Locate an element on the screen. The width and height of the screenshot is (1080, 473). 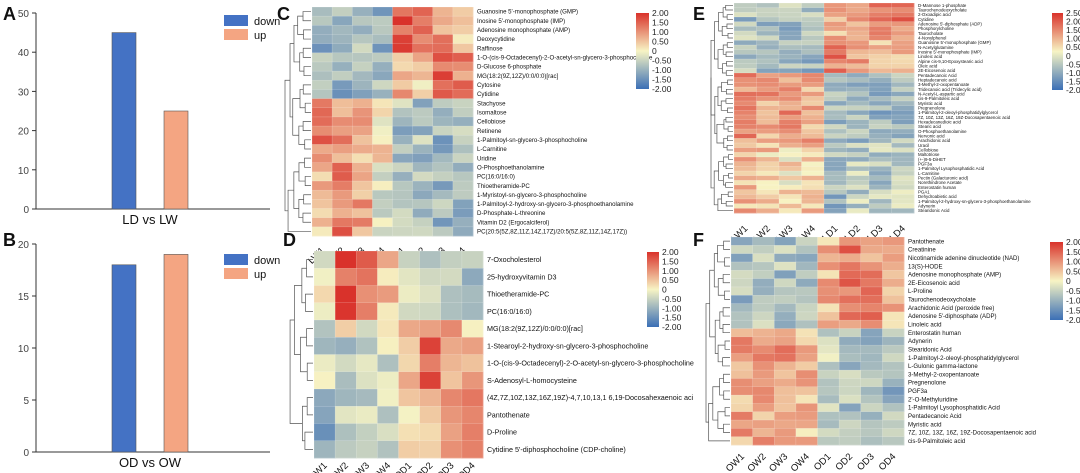
column-label: OW2 is located at coordinates (339, 466).